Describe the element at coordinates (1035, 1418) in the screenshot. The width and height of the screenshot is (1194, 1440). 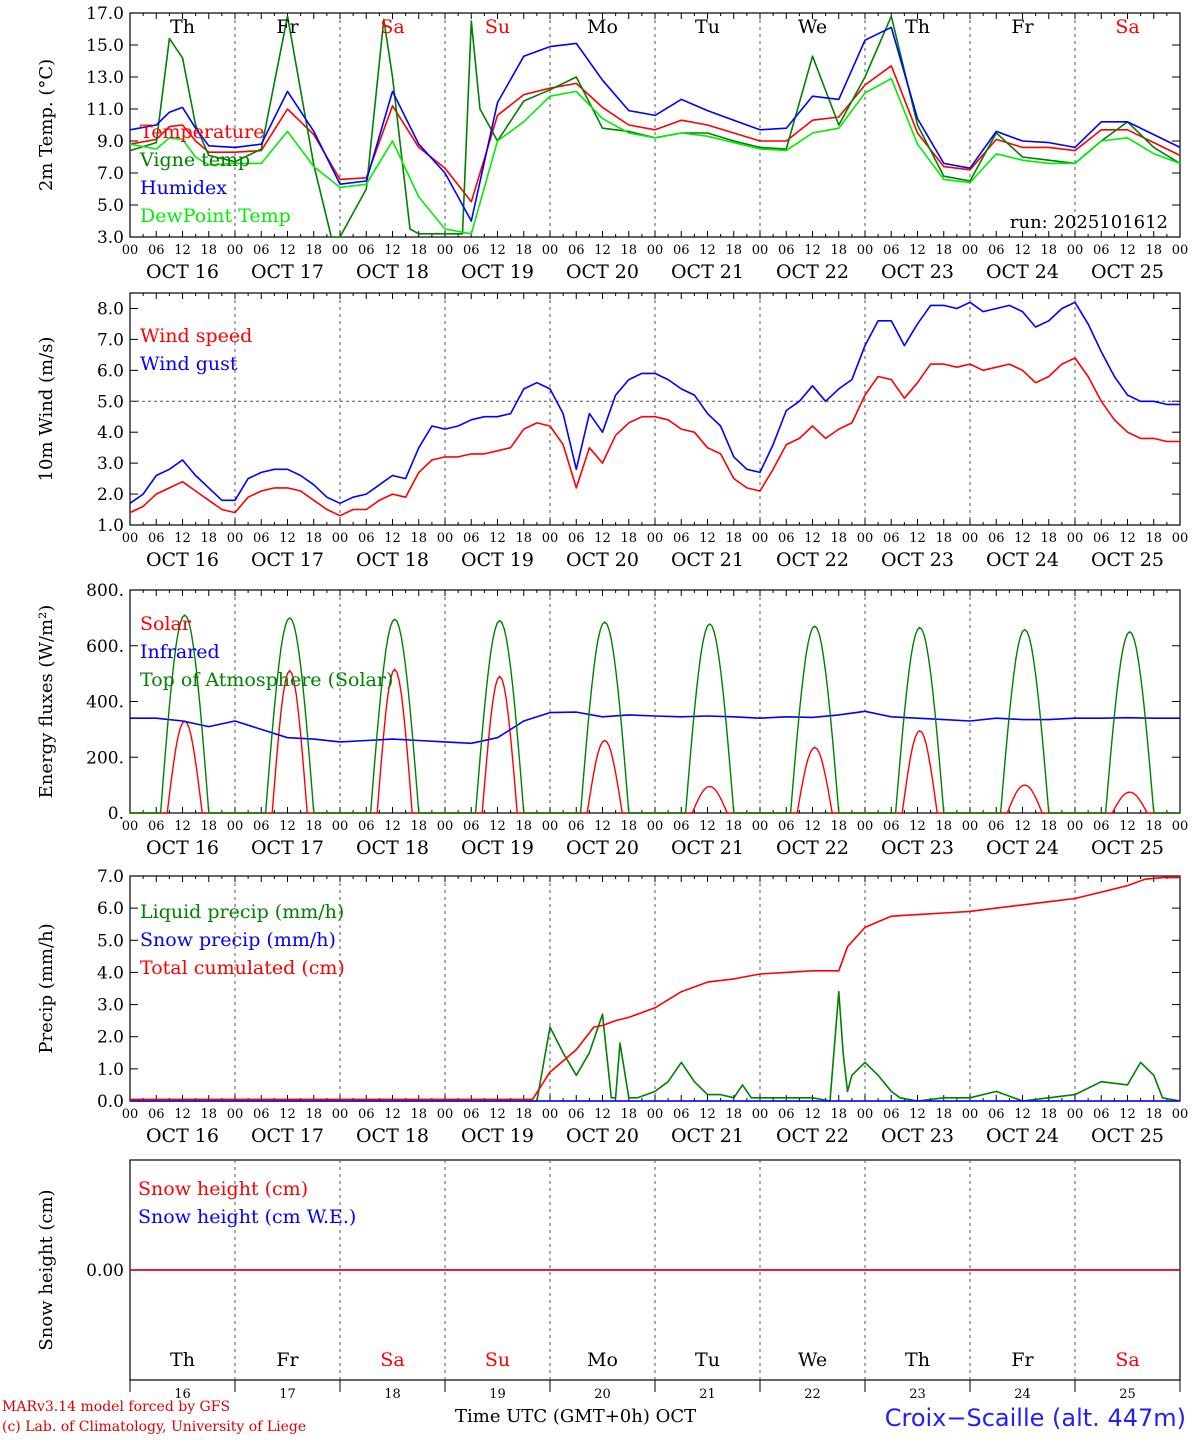
I see `station-name: Croix−Scaille (alt. 447m)` at that location.